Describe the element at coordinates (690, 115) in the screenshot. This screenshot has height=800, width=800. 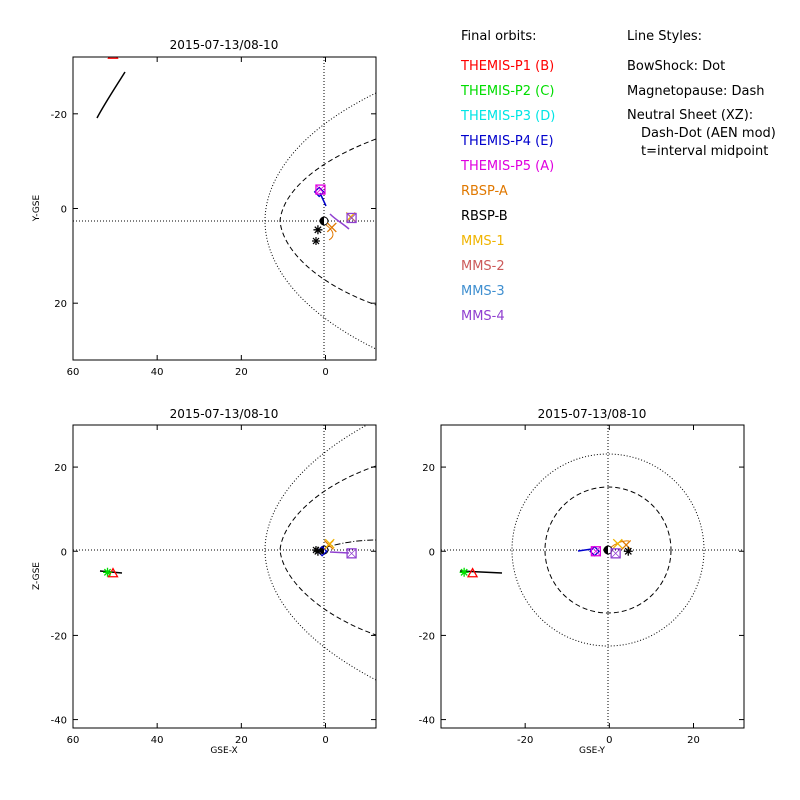
I see `legend-style-entry: Neutral Sheet (XZ):` at that location.